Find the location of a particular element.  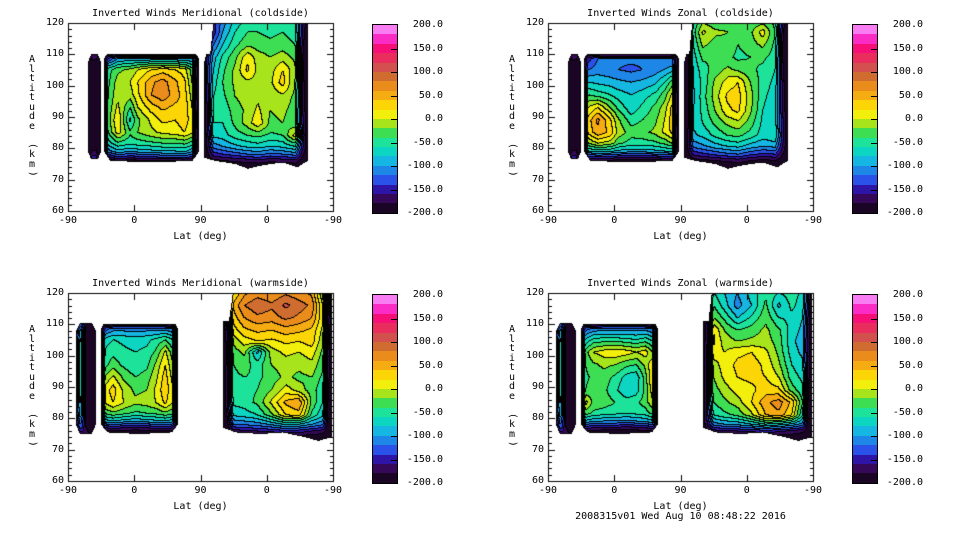

colorbar-label: 200.0 is located at coordinates (427, 24).